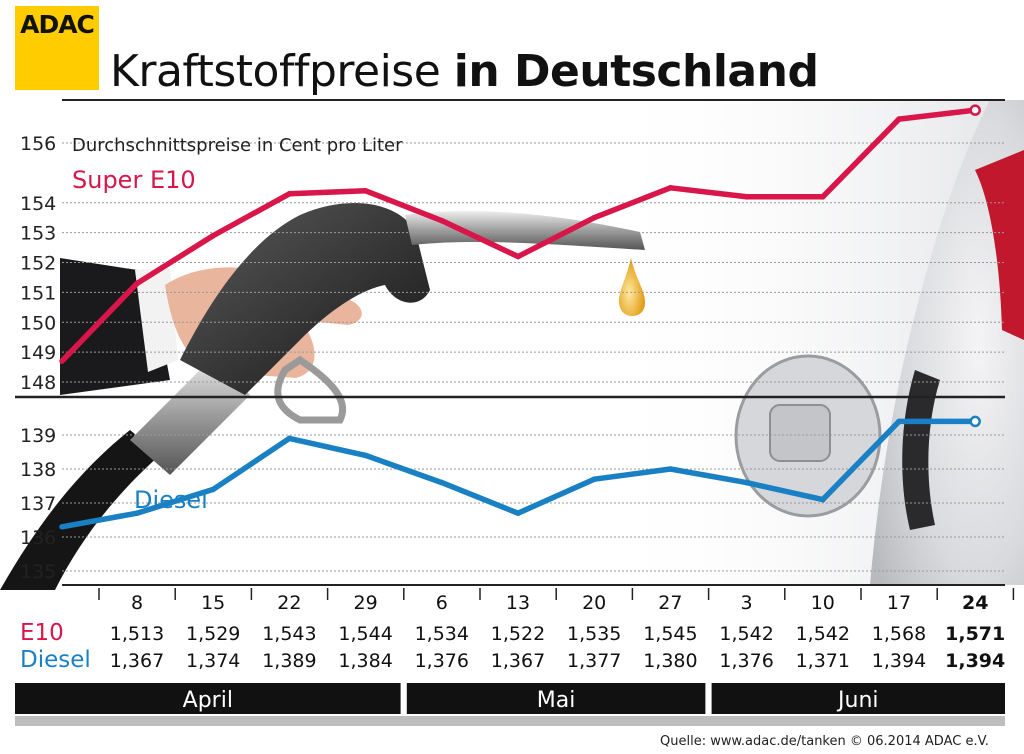  I want to click on table-cell-e10: 1,568, so click(899, 634).